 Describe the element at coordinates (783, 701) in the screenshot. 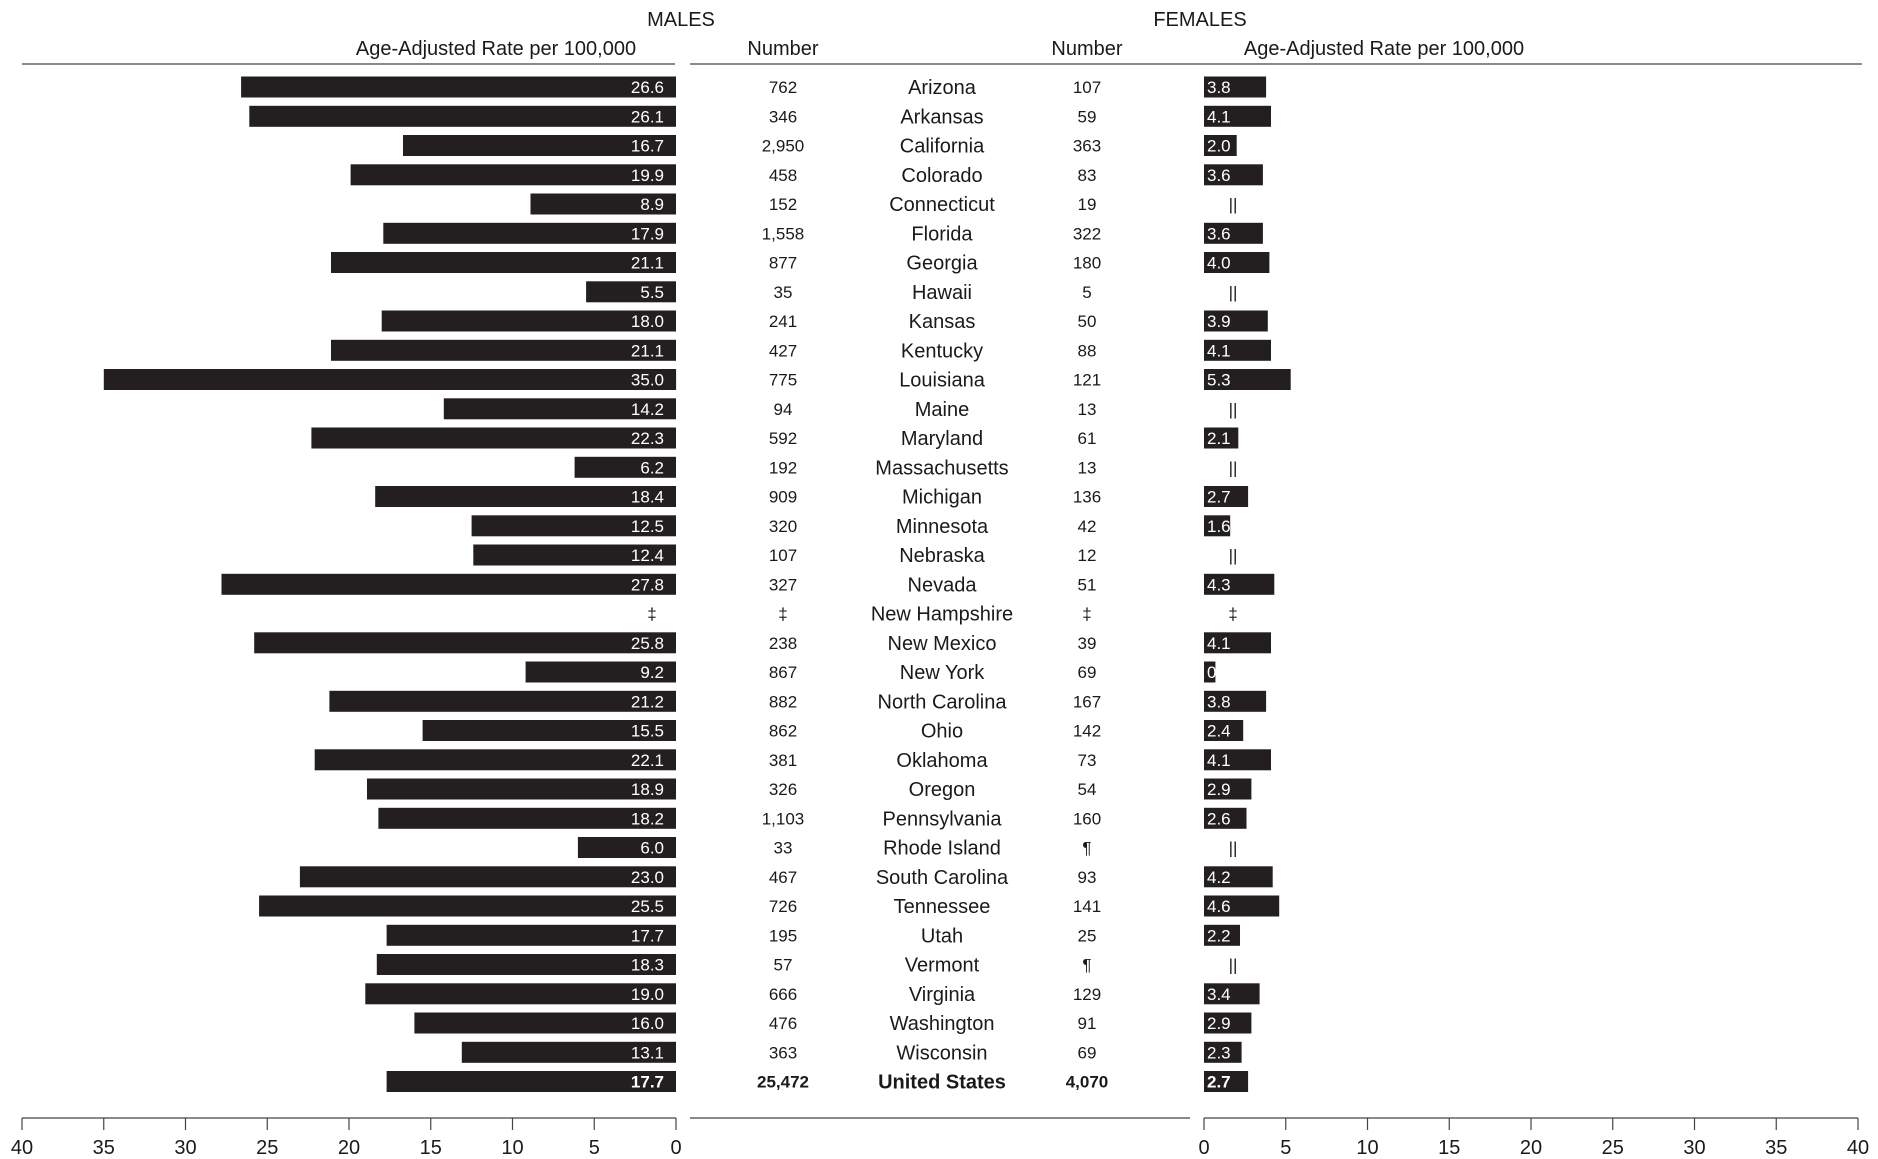

I see `male-number: 882` at that location.